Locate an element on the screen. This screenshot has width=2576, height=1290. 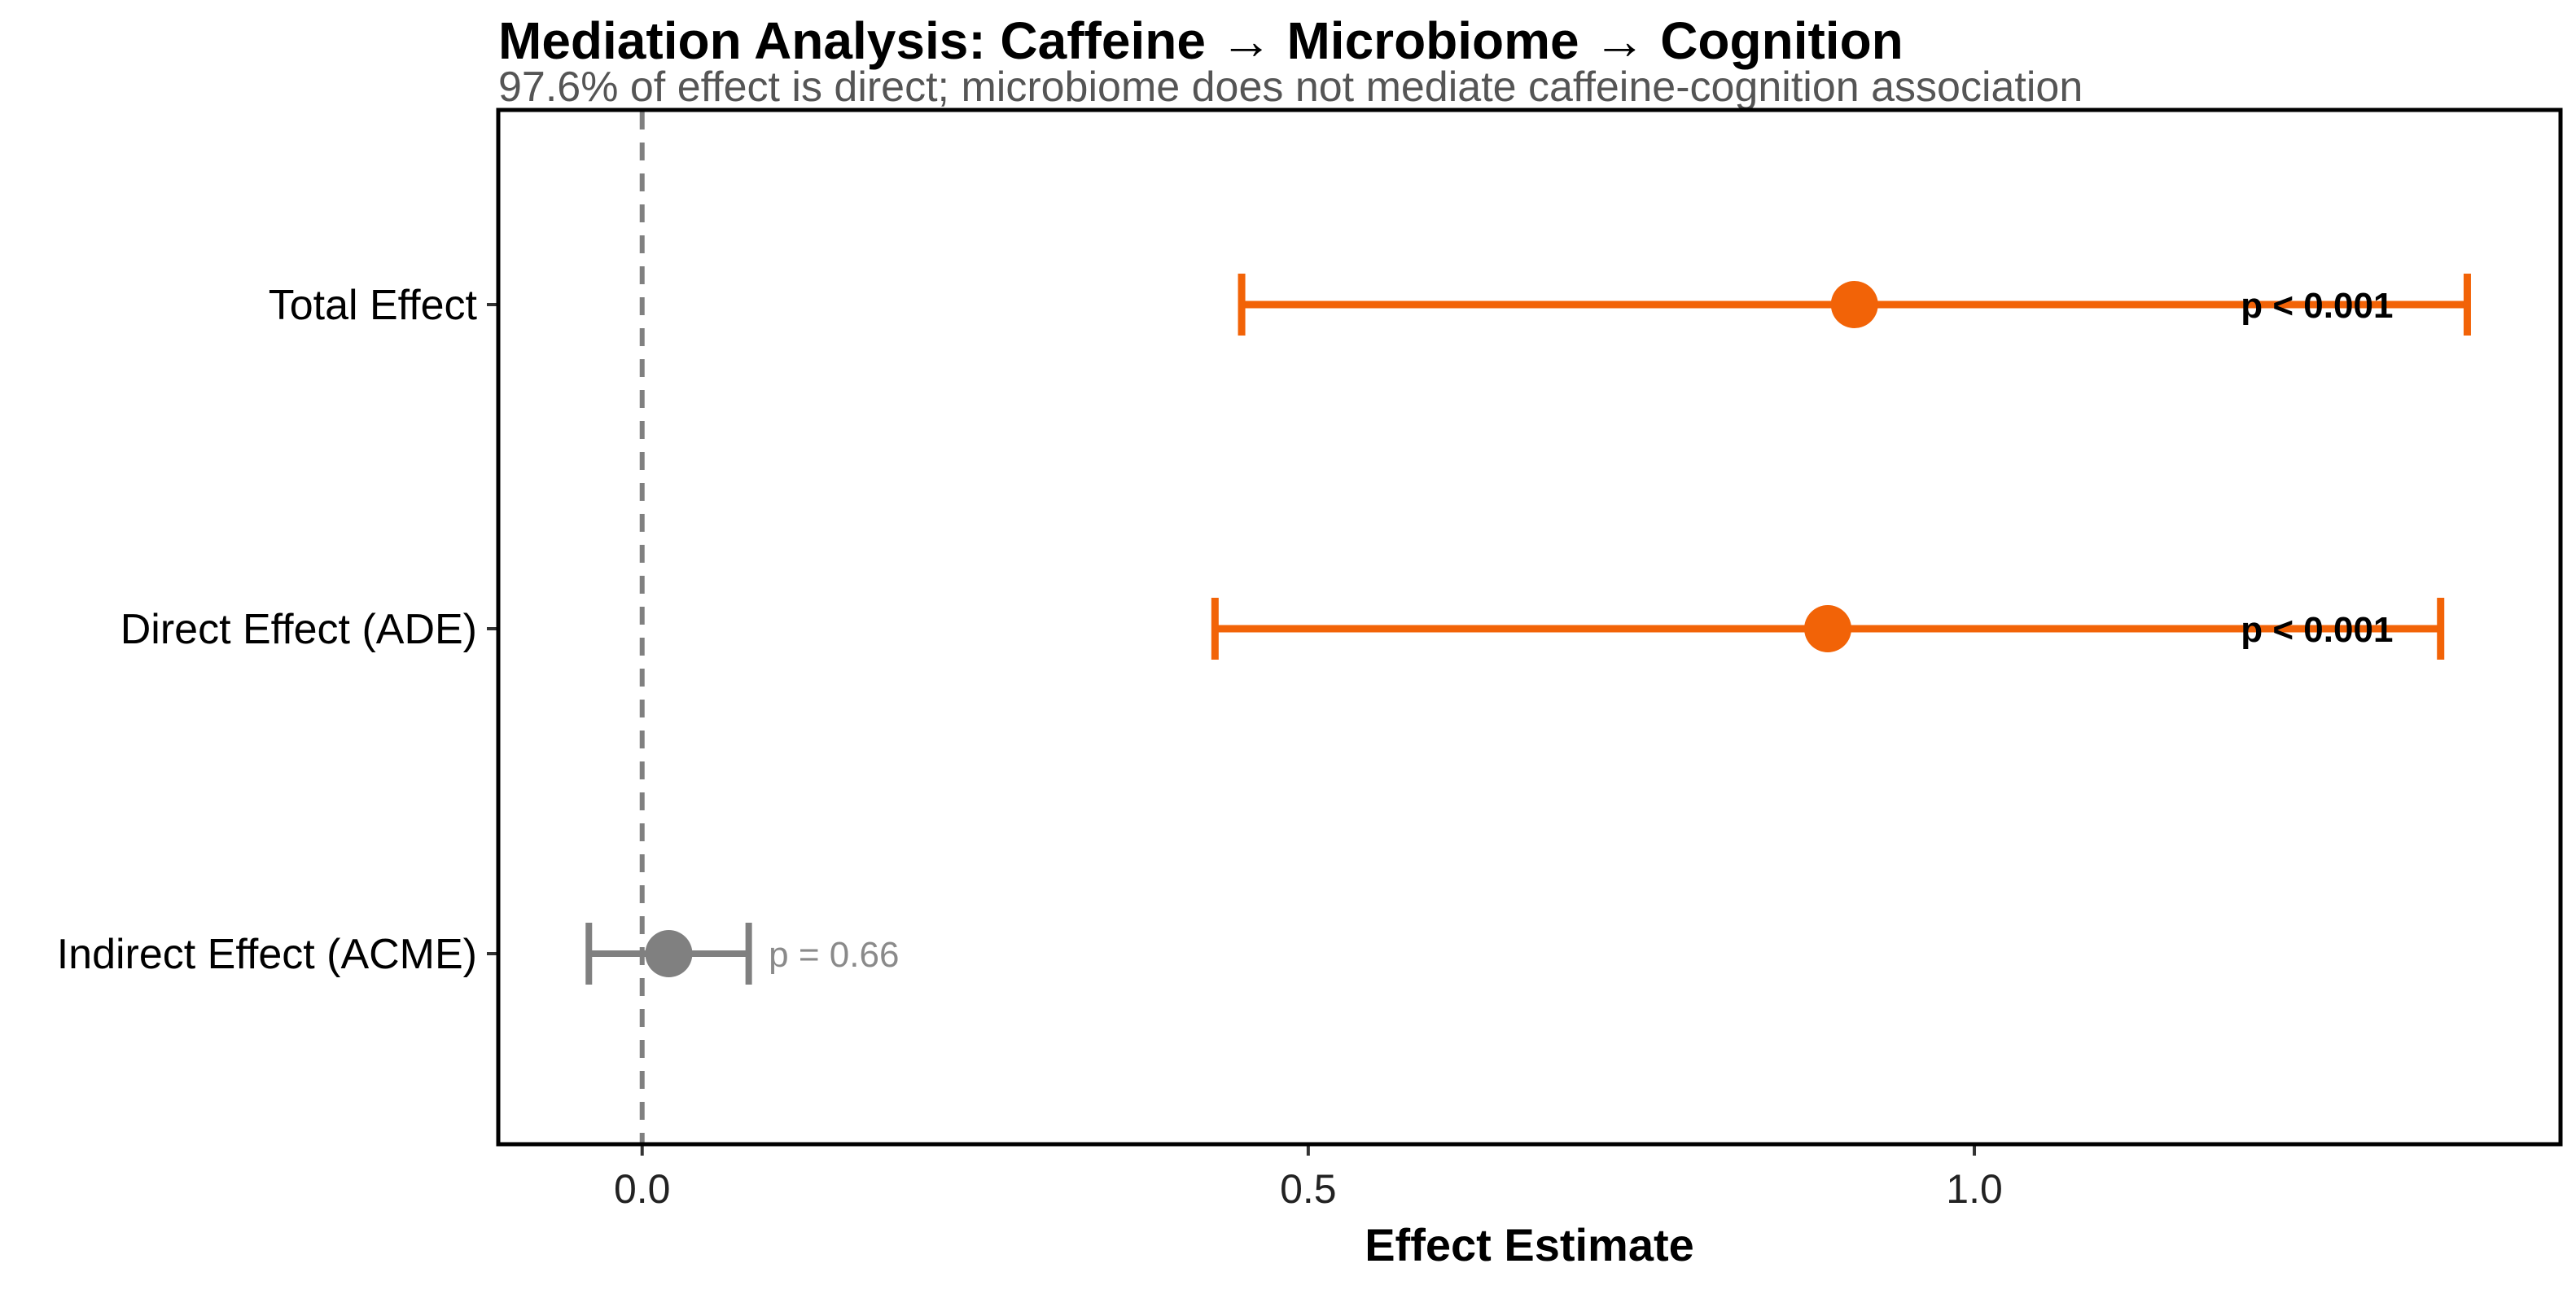
y-tick-label: Total Effect is located at coordinates (373, 306).